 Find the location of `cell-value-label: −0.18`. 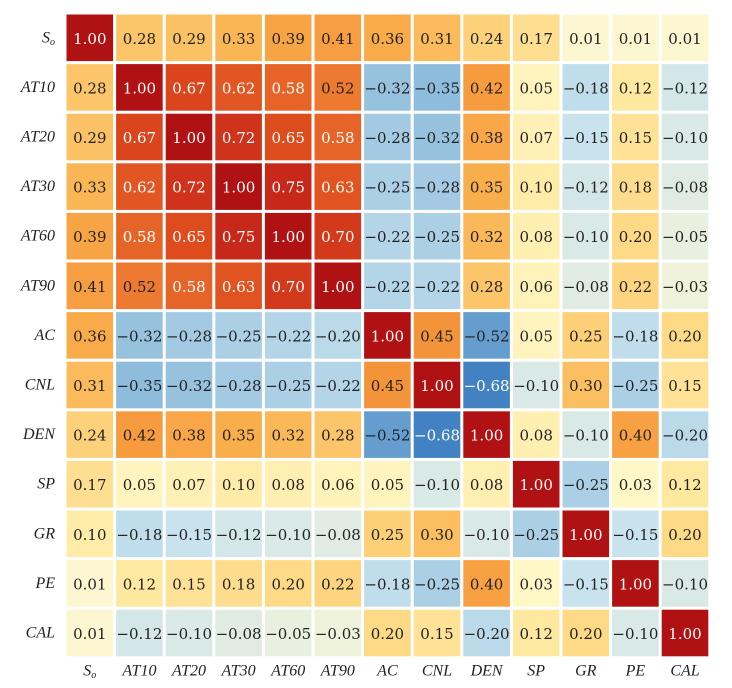

cell-value-label: −0.18 is located at coordinates (635, 336).